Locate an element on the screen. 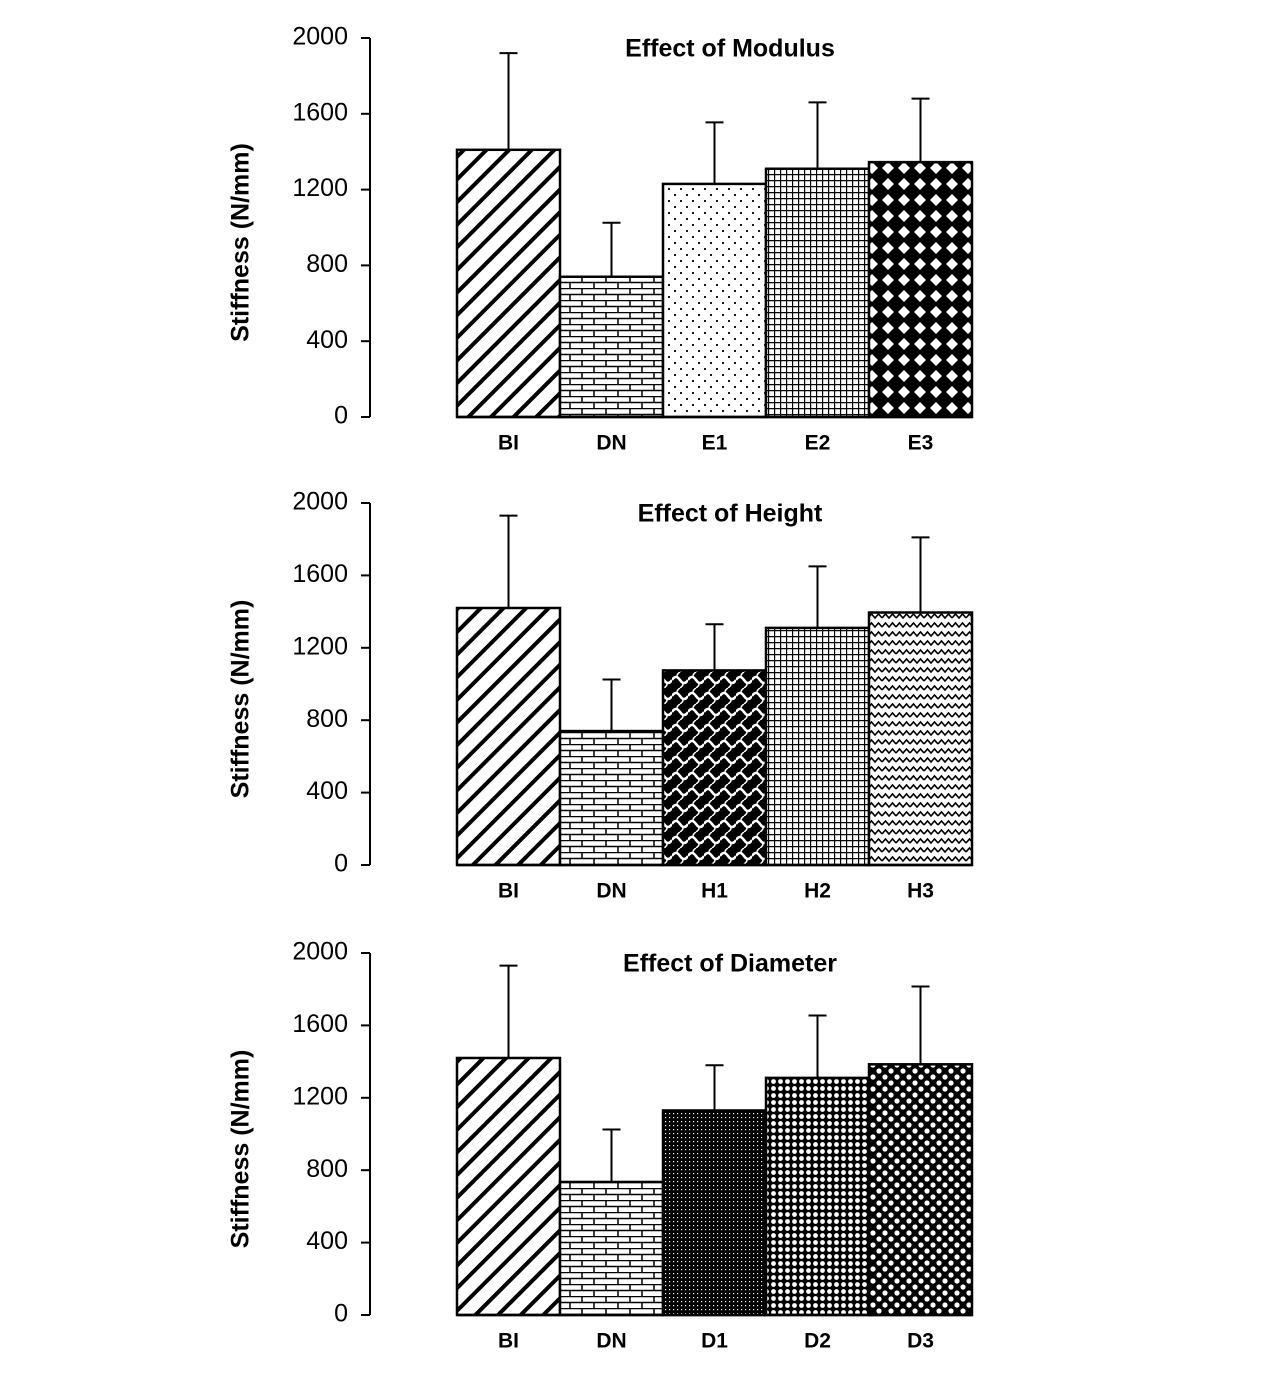 This screenshot has height=1389, width=1268. x-tick-label: D2 is located at coordinates (817, 1341).